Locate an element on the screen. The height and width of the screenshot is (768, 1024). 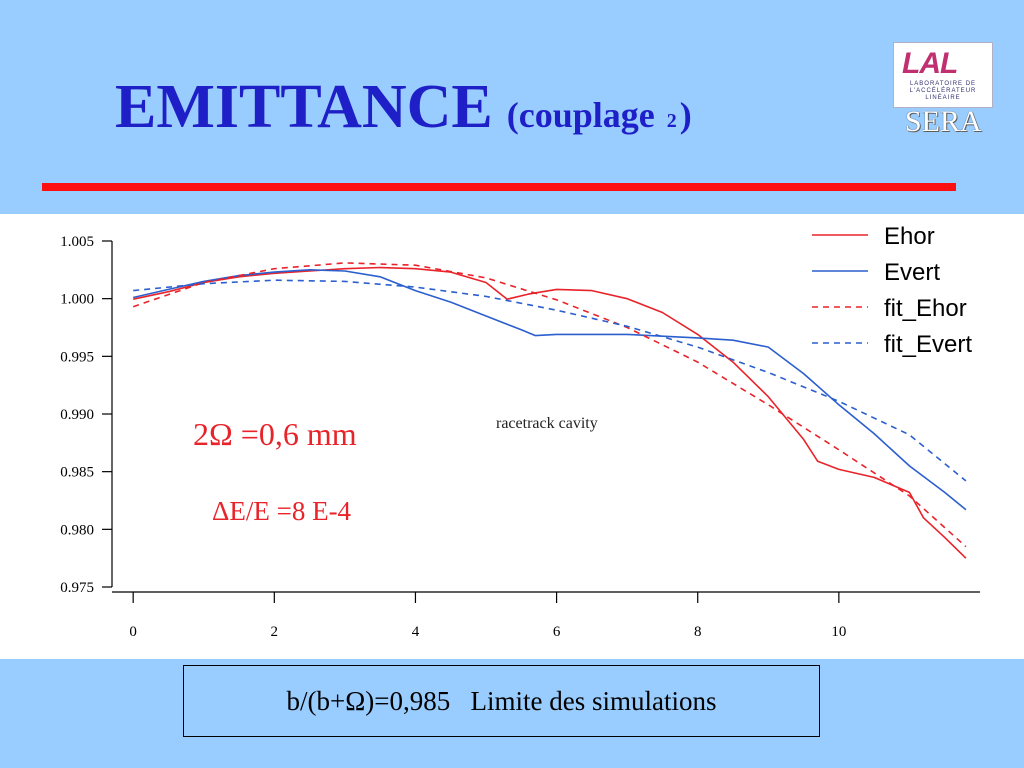
chart-annotation: racetrack cavity is located at coordinates (547, 423).